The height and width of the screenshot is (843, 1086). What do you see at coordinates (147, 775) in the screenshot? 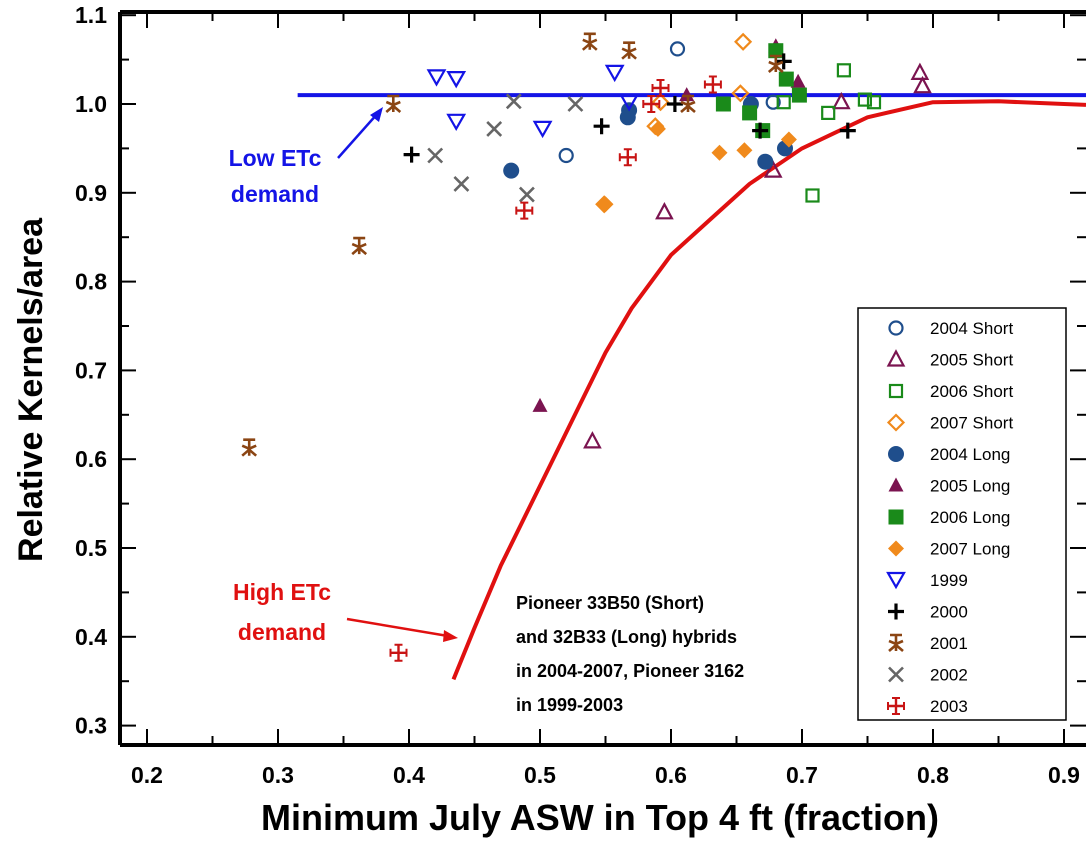
I see `x-tick-label: 0.2` at bounding box center [147, 775].